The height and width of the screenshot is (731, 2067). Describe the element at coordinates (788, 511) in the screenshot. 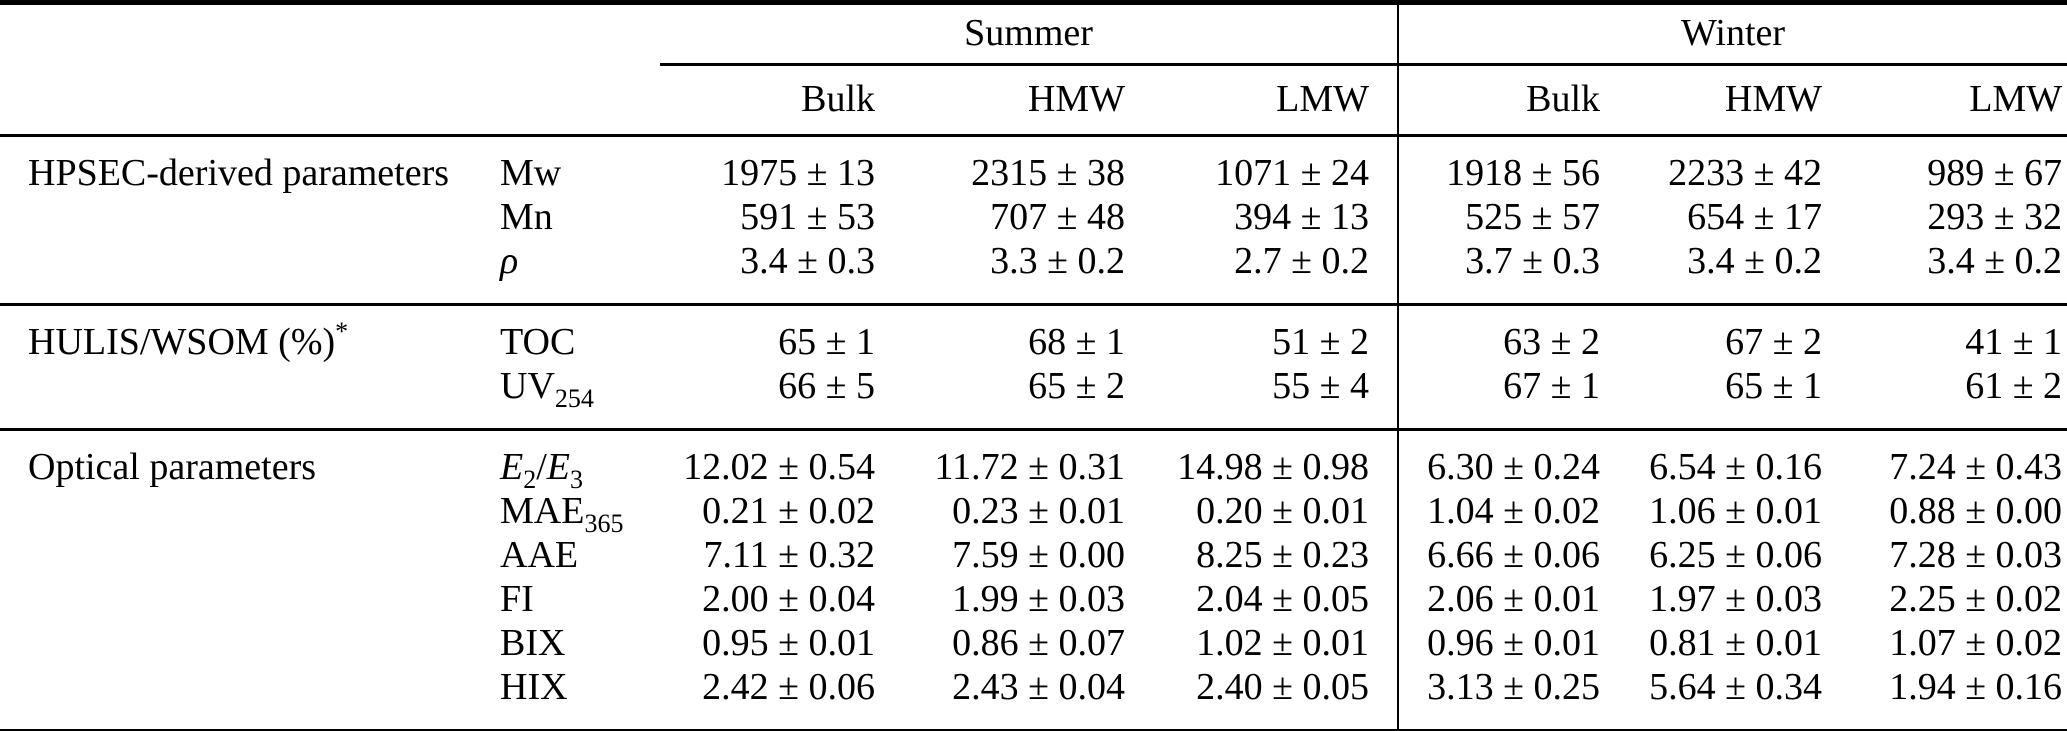

I see `value-cell: 0.21 ± 0.02` at that location.